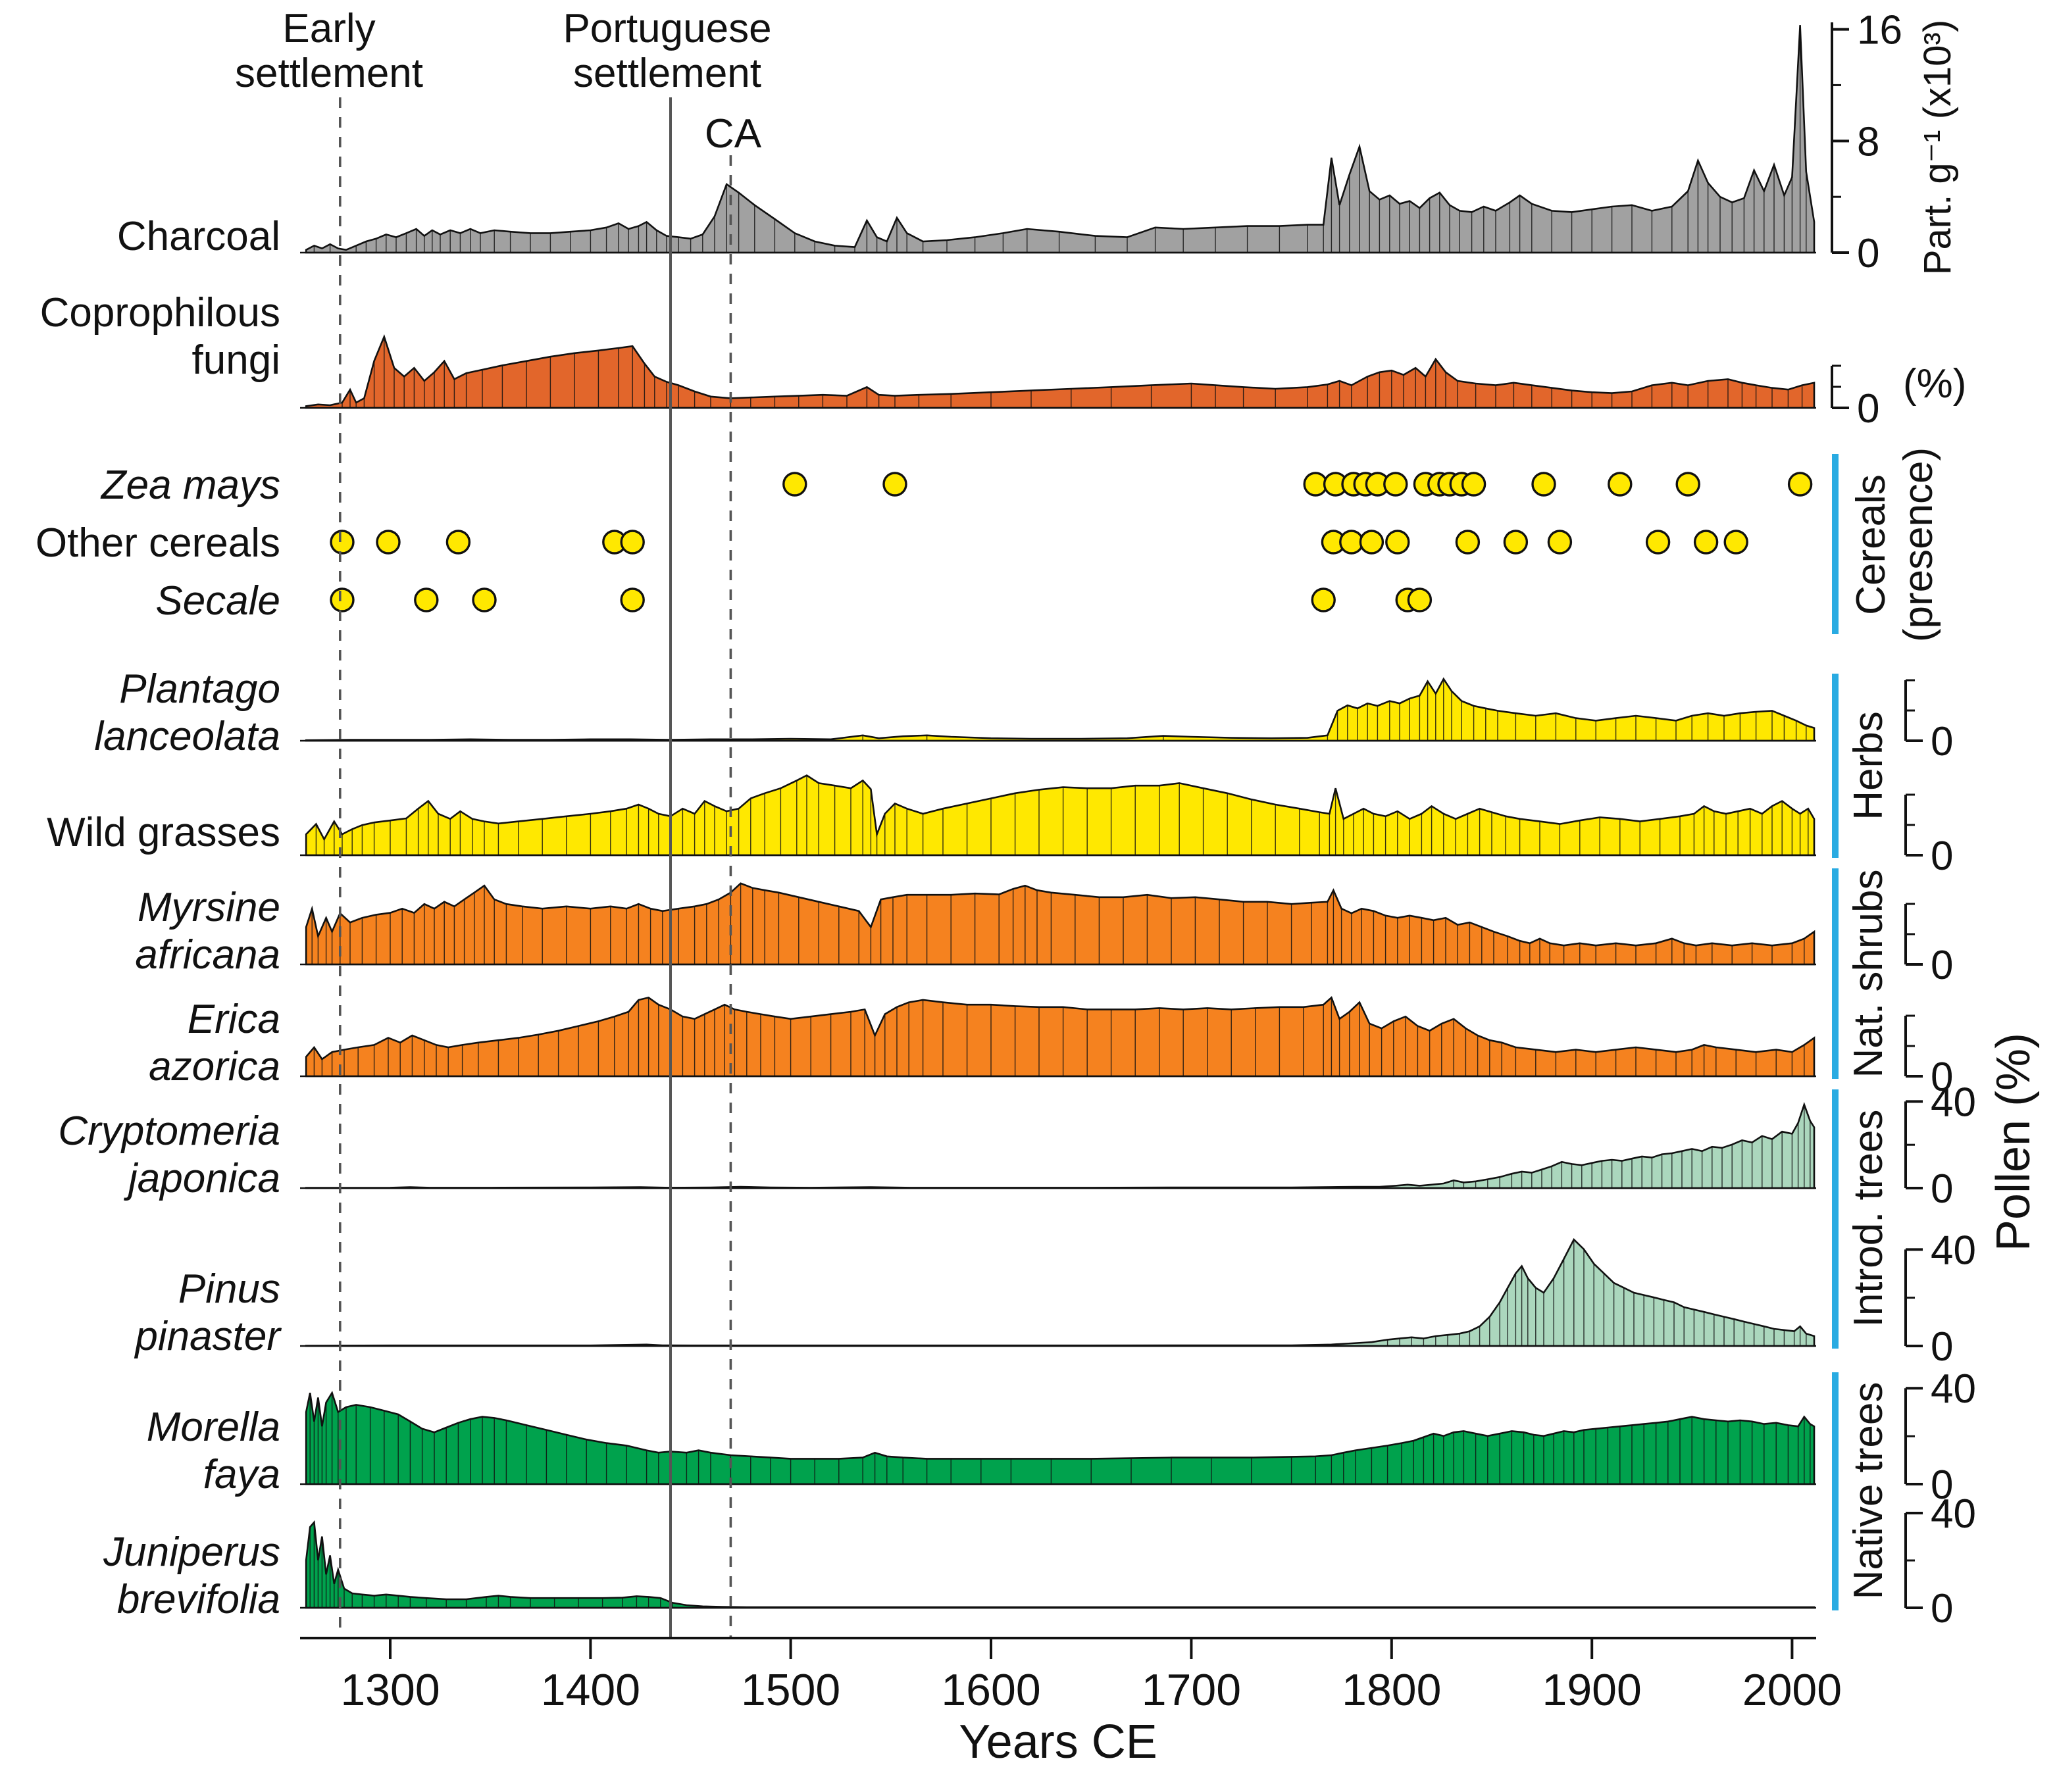 This screenshot has height=1792, width=2057. What do you see at coordinates (213, 1428) in the screenshot?
I see `row-label-morella_faya: Morella` at bounding box center [213, 1428].